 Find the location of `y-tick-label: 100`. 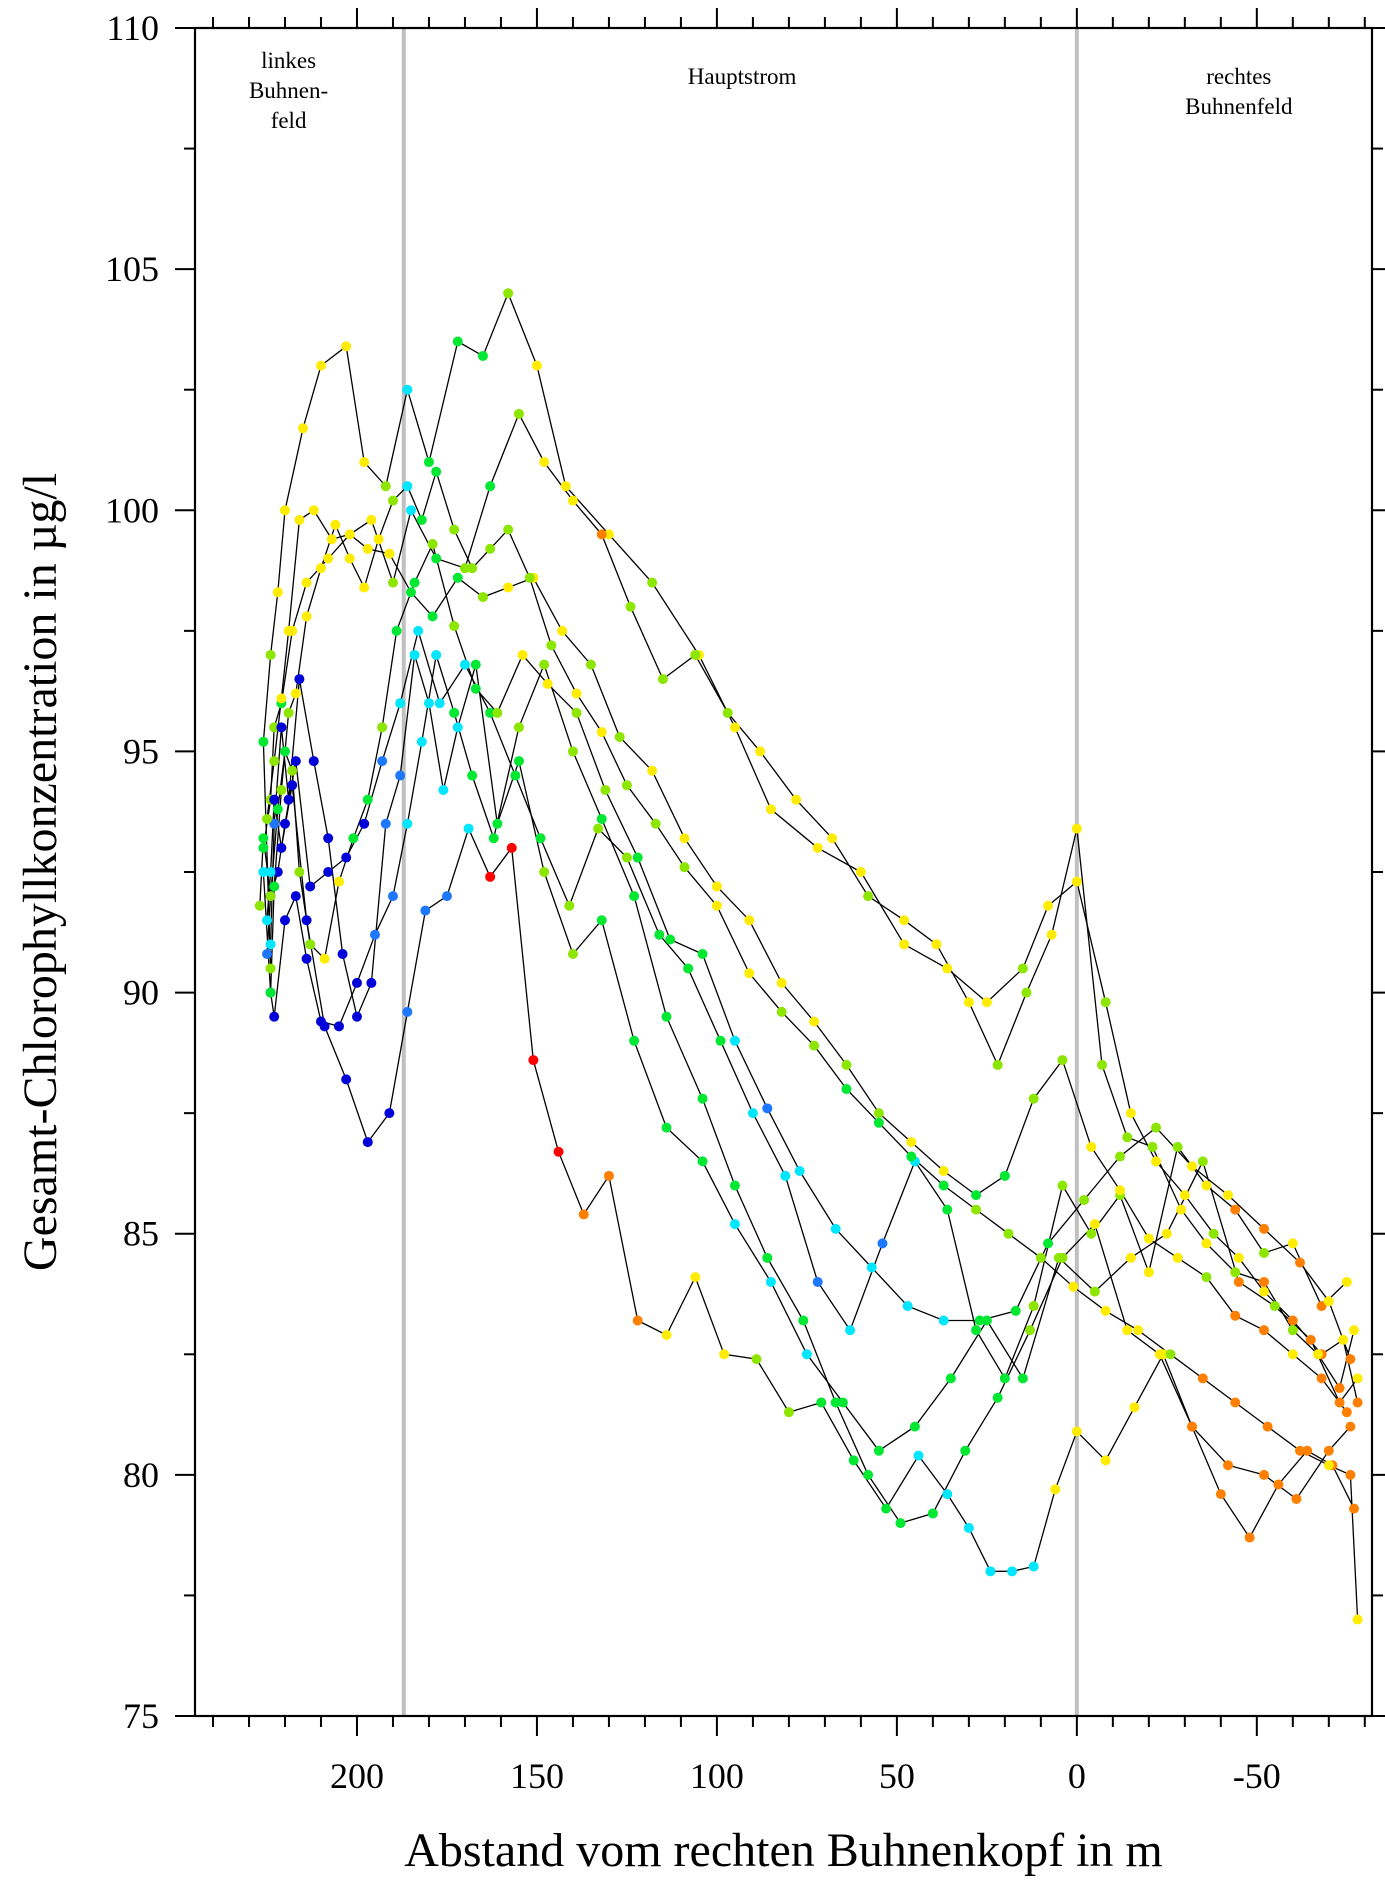

y-tick-label: 100 is located at coordinates (132, 510).